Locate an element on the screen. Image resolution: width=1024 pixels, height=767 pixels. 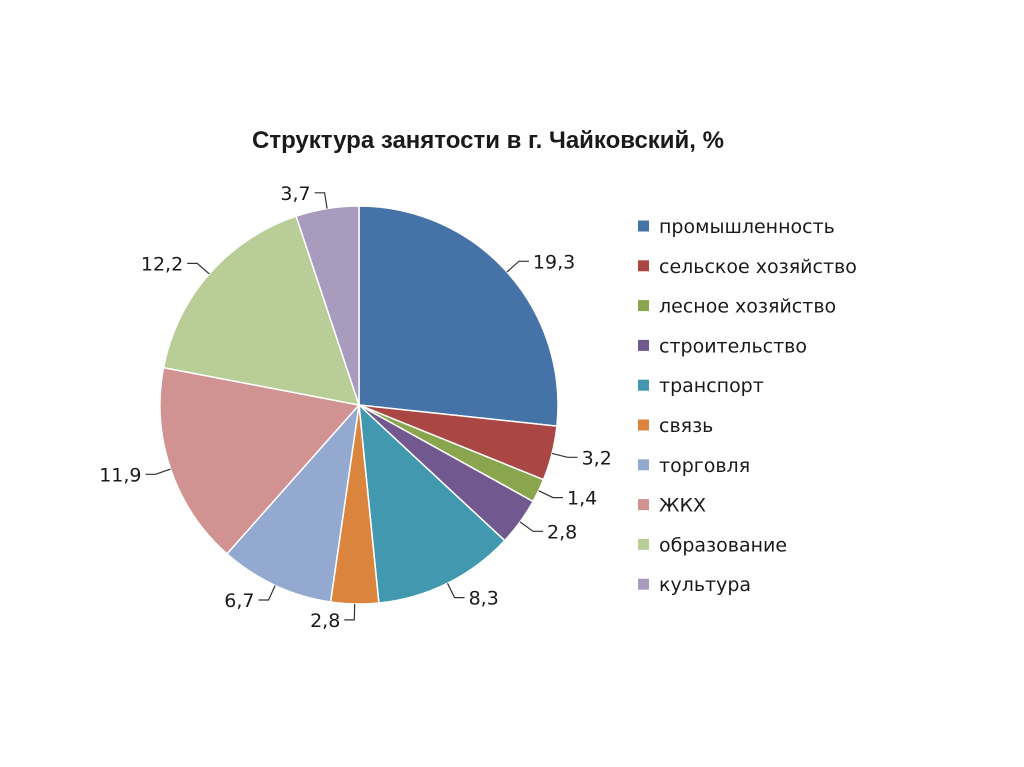
legend-label-2: лесное хозяйство is located at coordinates (747, 307).